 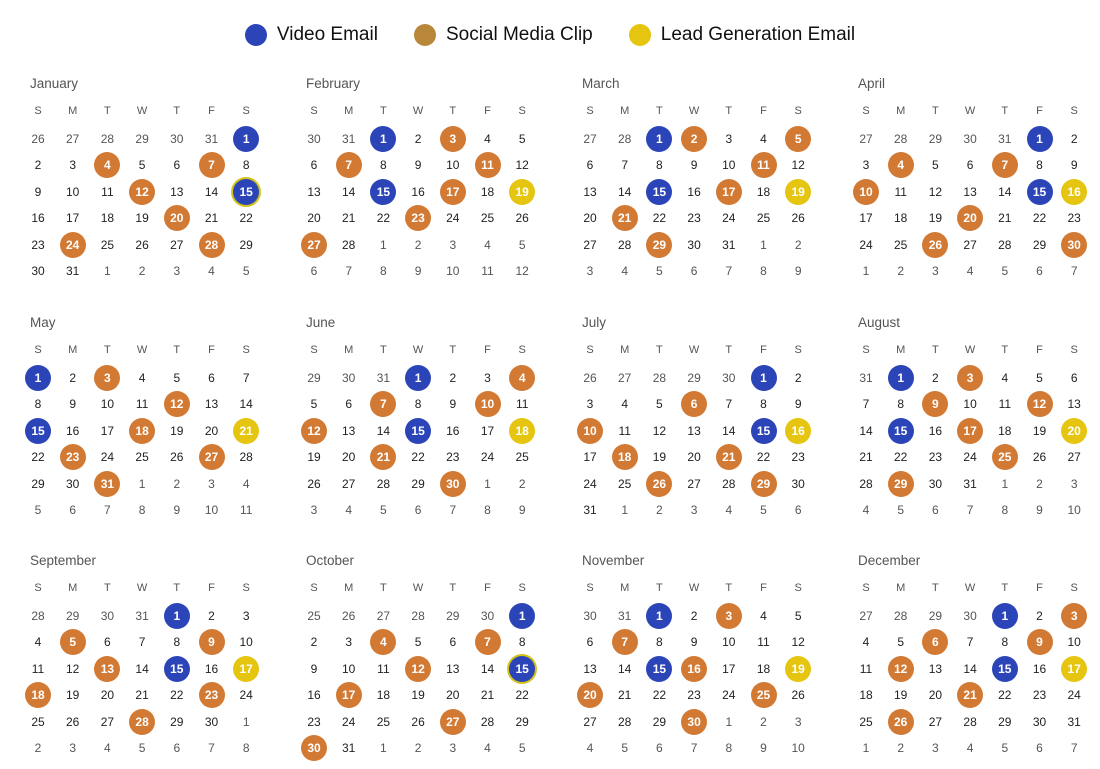 I want to click on calendar-day-outside-month: 12, so click(x=522, y=271).